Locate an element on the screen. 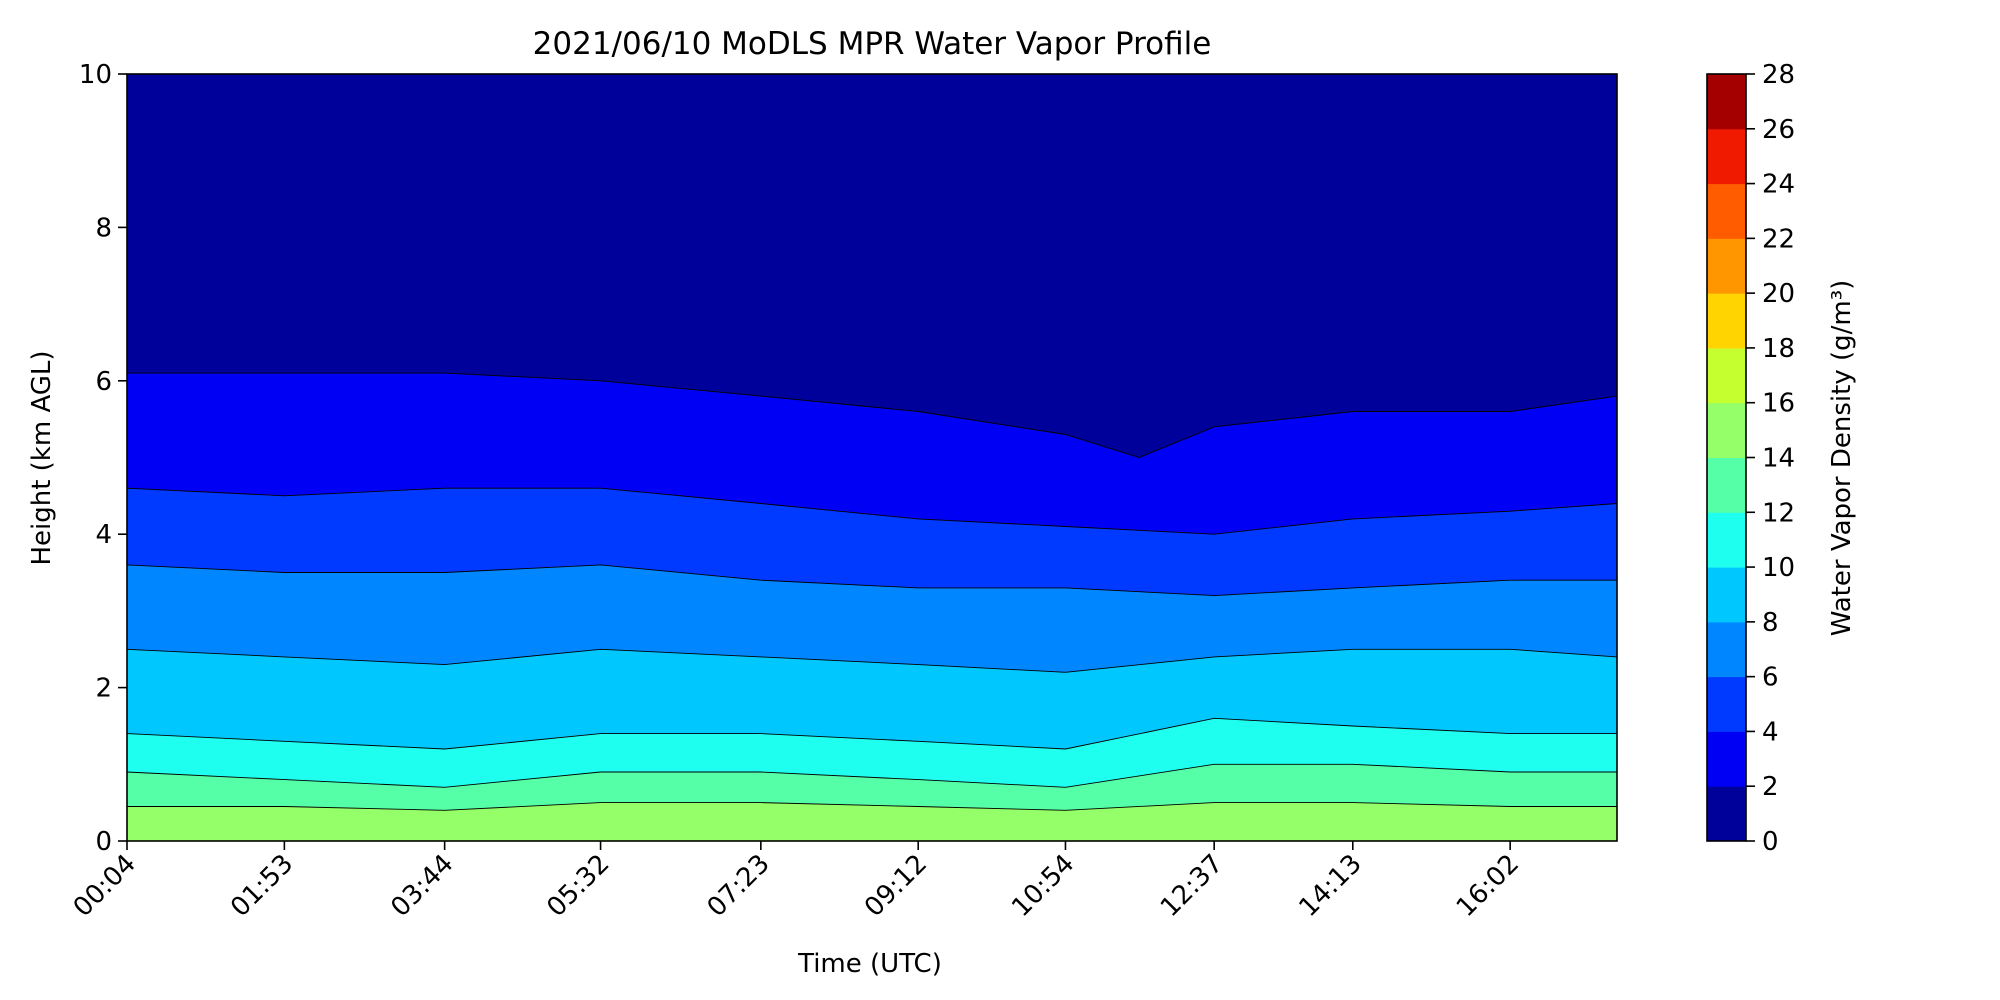 The width and height of the screenshot is (2000, 1000). colorbar-tick-label: 4 is located at coordinates (1770, 732).